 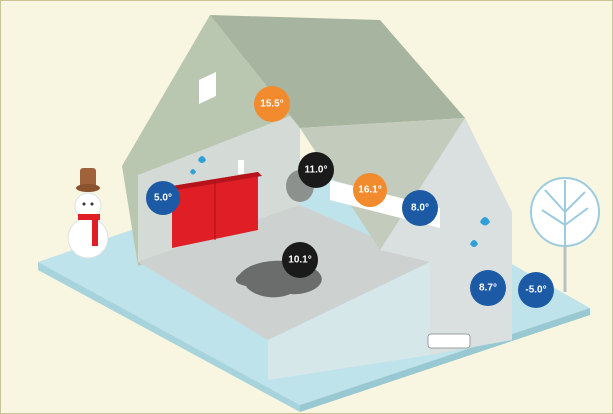 I want to click on svg-text: 16.1°, so click(x=369, y=190).